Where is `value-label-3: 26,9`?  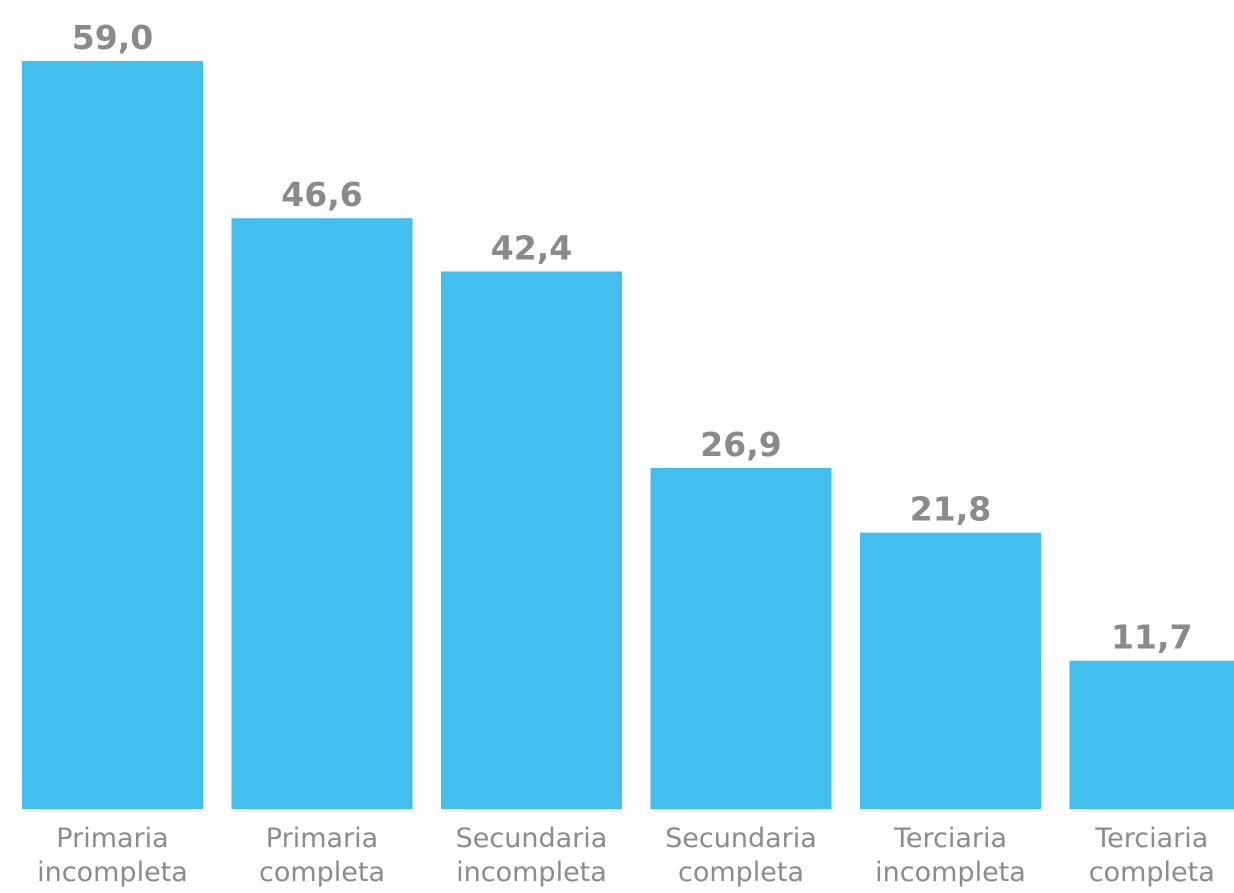 value-label-3: 26,9 is located at coordinates (740, 444).